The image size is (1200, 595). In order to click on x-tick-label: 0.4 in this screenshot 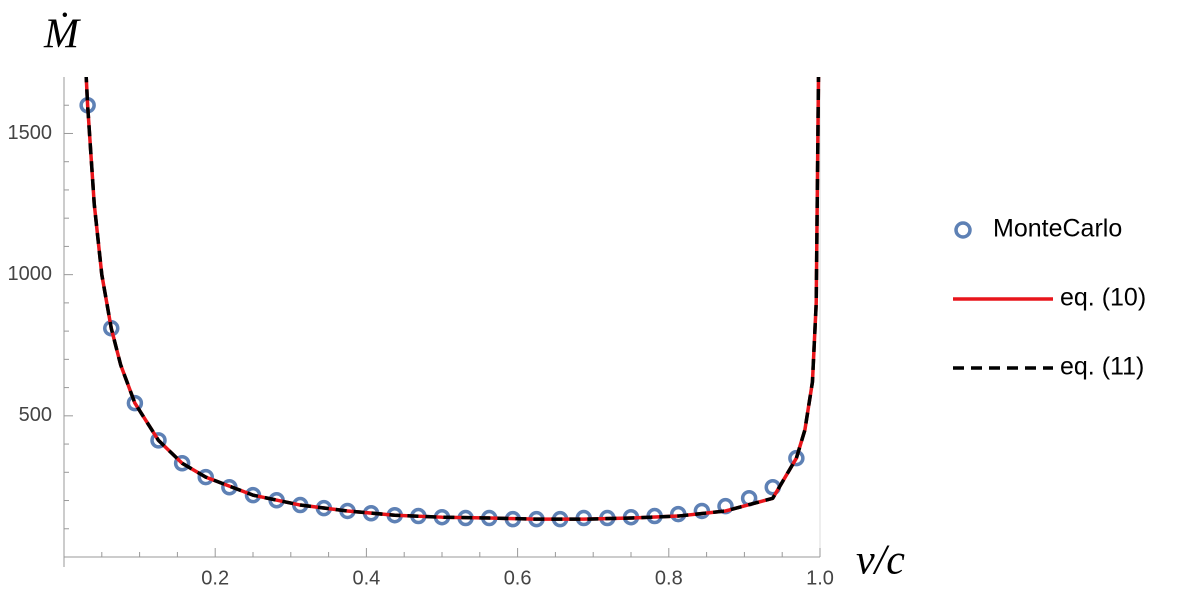, I will do `click(366, 578)`.